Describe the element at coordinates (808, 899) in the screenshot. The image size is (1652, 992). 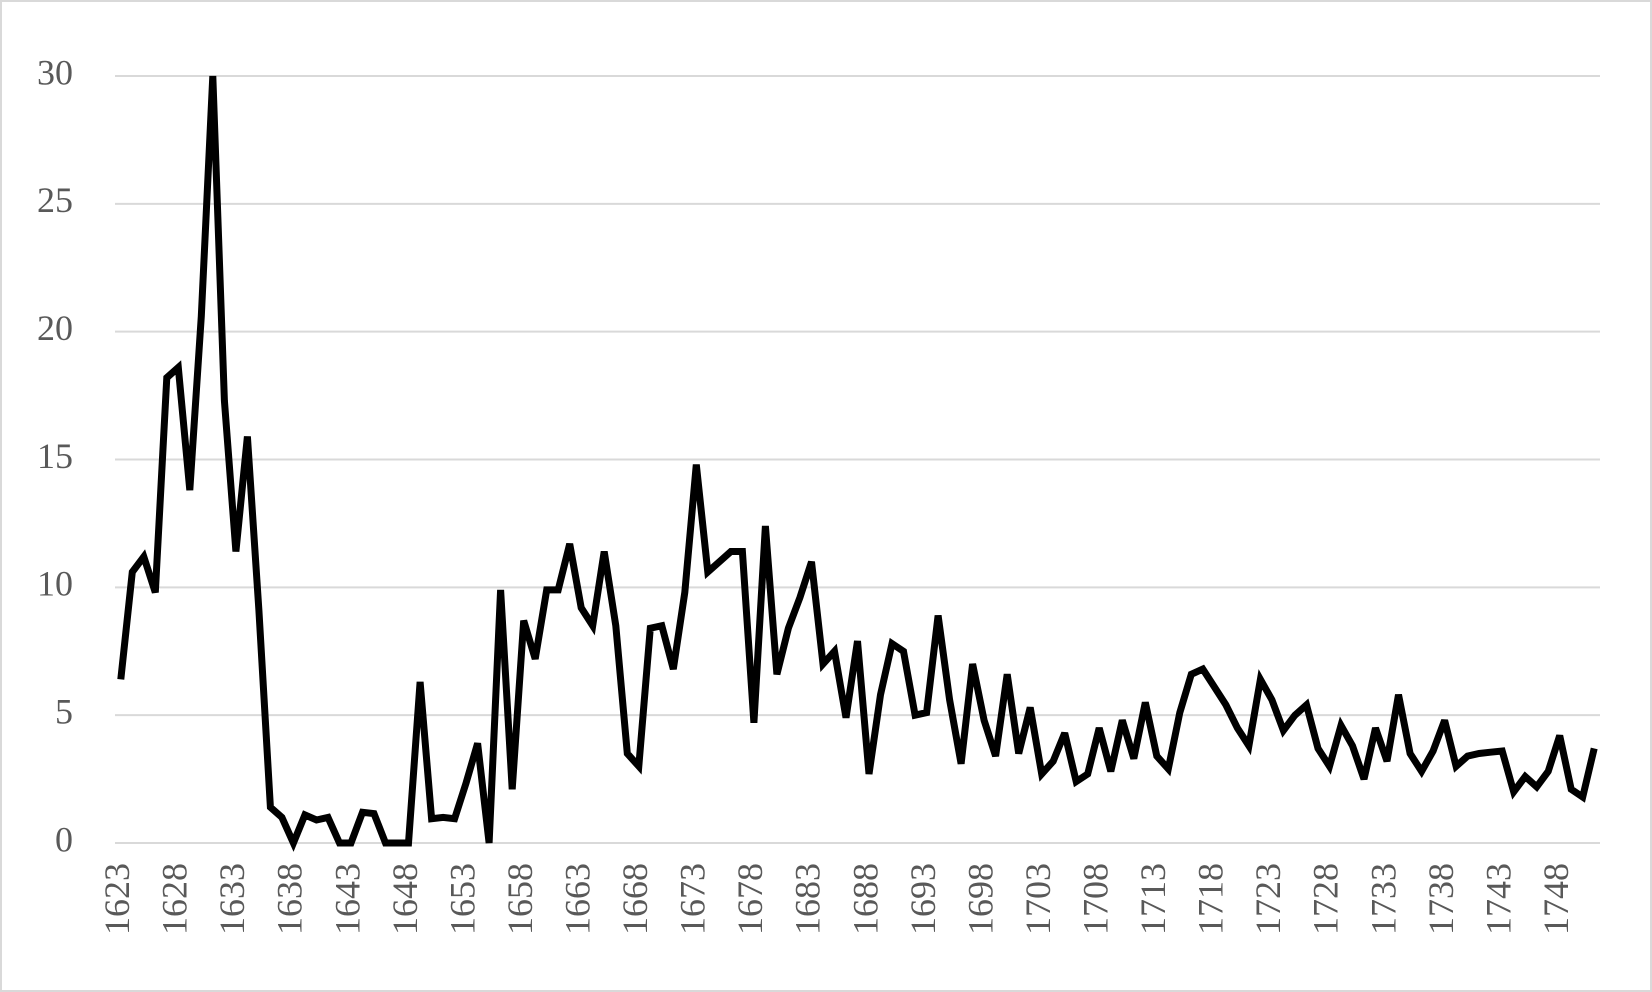
I see `x-tick-label: 1683` at that location.